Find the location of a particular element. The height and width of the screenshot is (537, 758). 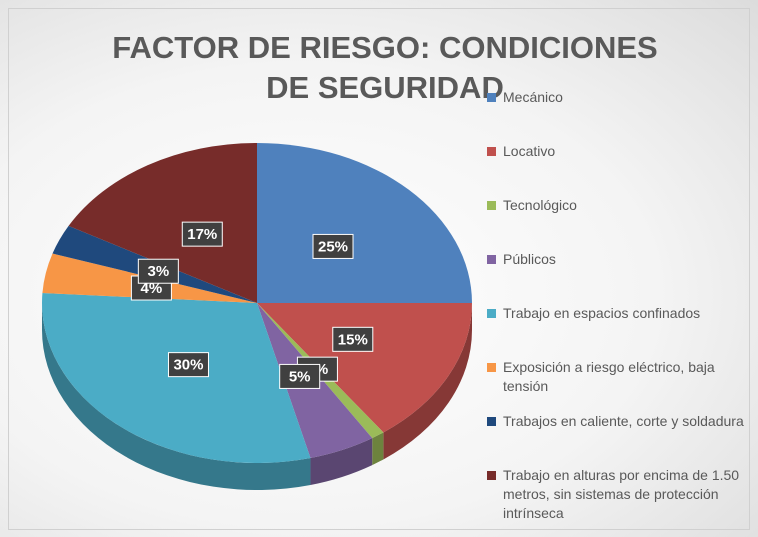

value-label: 25% is located at coordinates (333, 246).